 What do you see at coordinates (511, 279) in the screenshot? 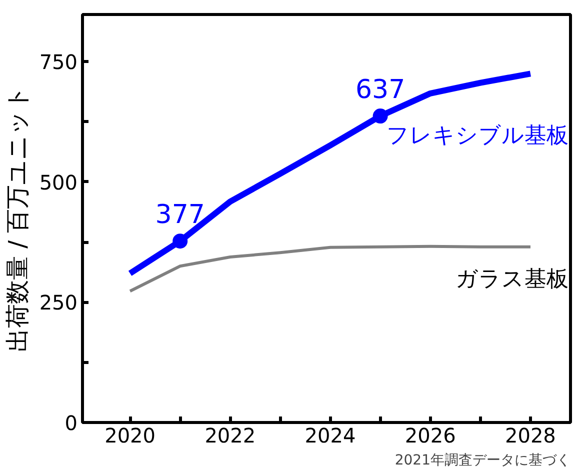
I see `series-label: ガラス基板` at bounding box center [511, 279].